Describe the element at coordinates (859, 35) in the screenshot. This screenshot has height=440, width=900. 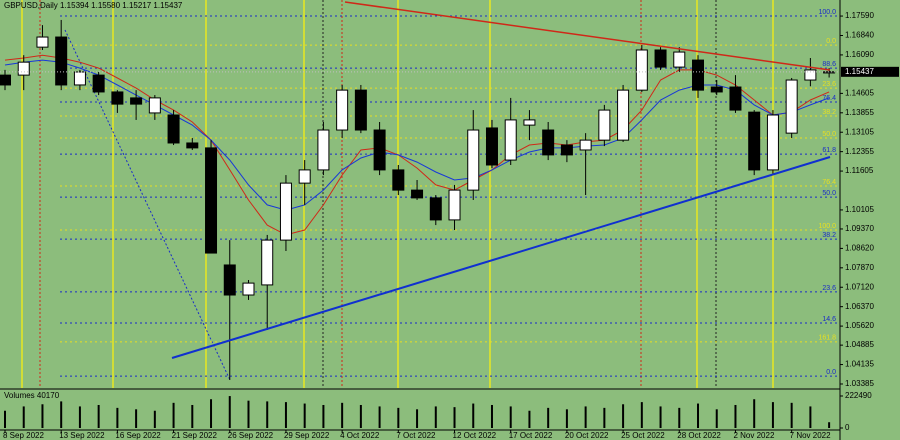
I see `y-tick-label: 1.16840` at that location.